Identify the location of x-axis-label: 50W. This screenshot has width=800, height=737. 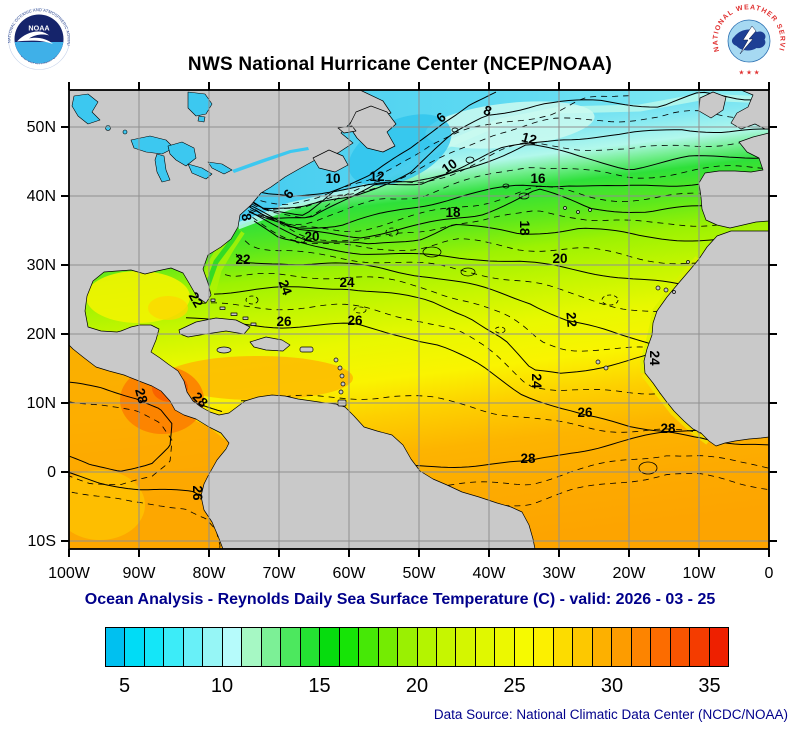
(420, 573).